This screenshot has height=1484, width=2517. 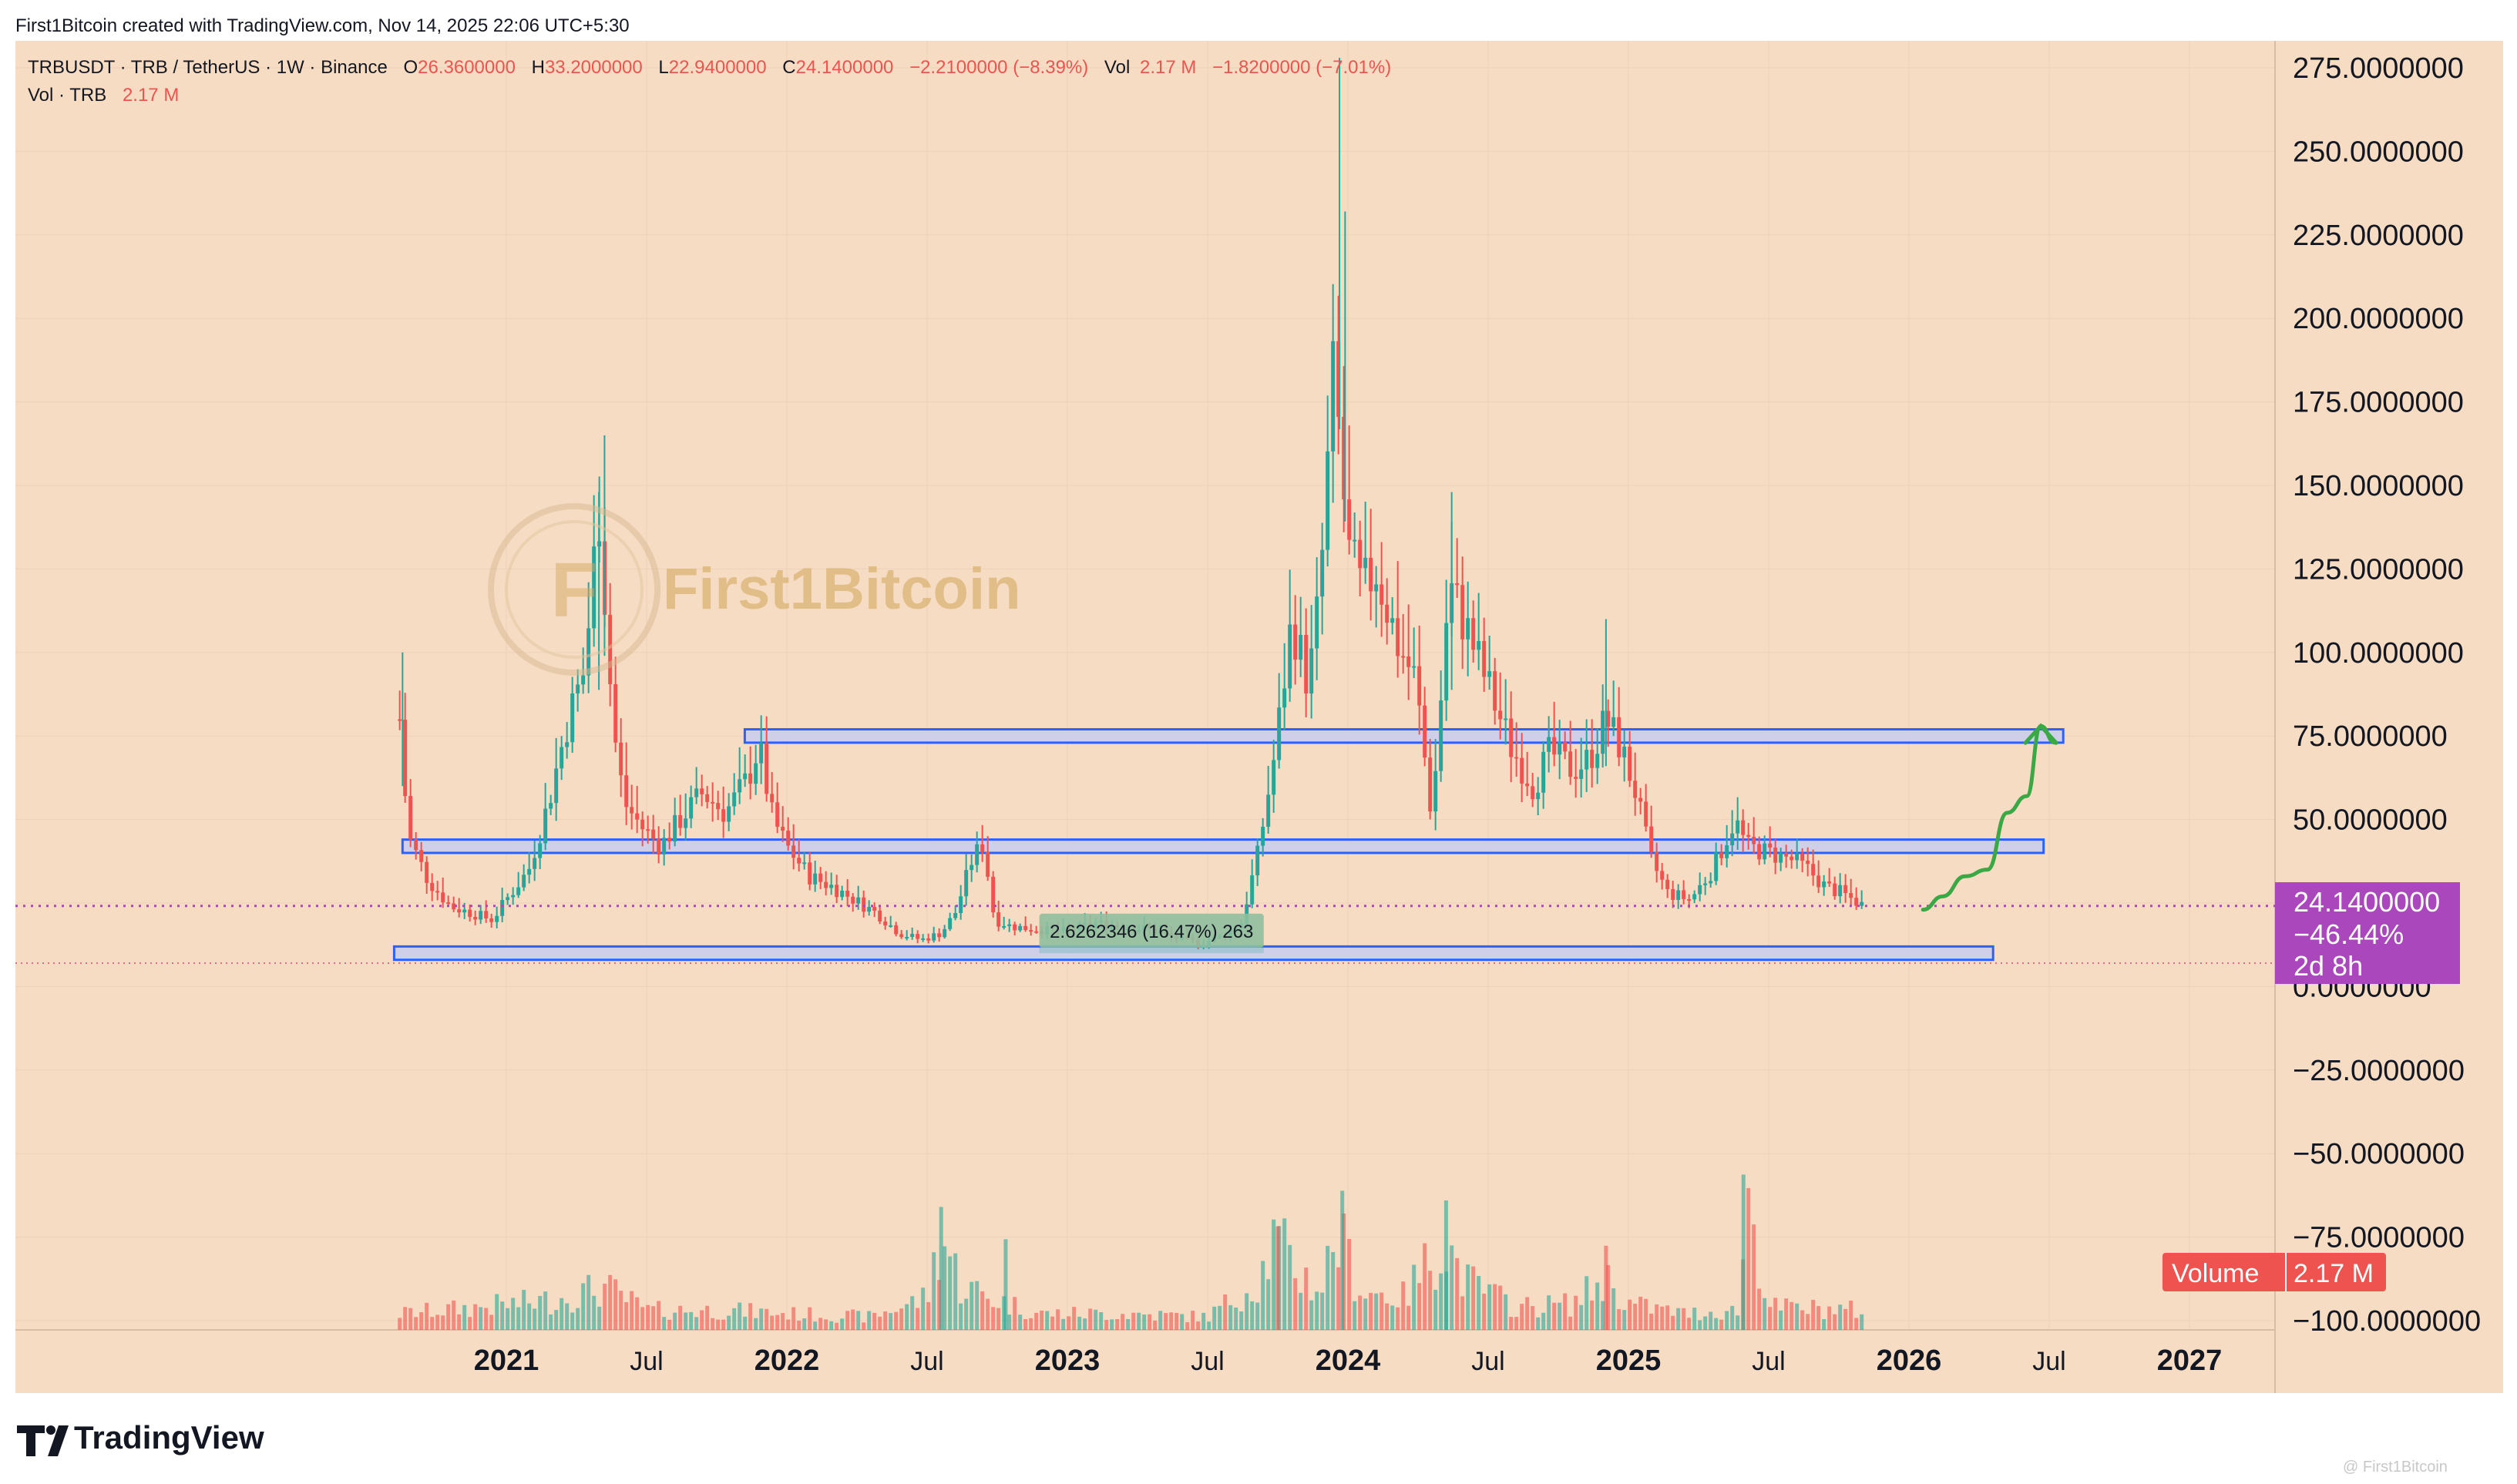 I want to click on price-tick-label: −25.0000000, so click(x=2379, y=1071).